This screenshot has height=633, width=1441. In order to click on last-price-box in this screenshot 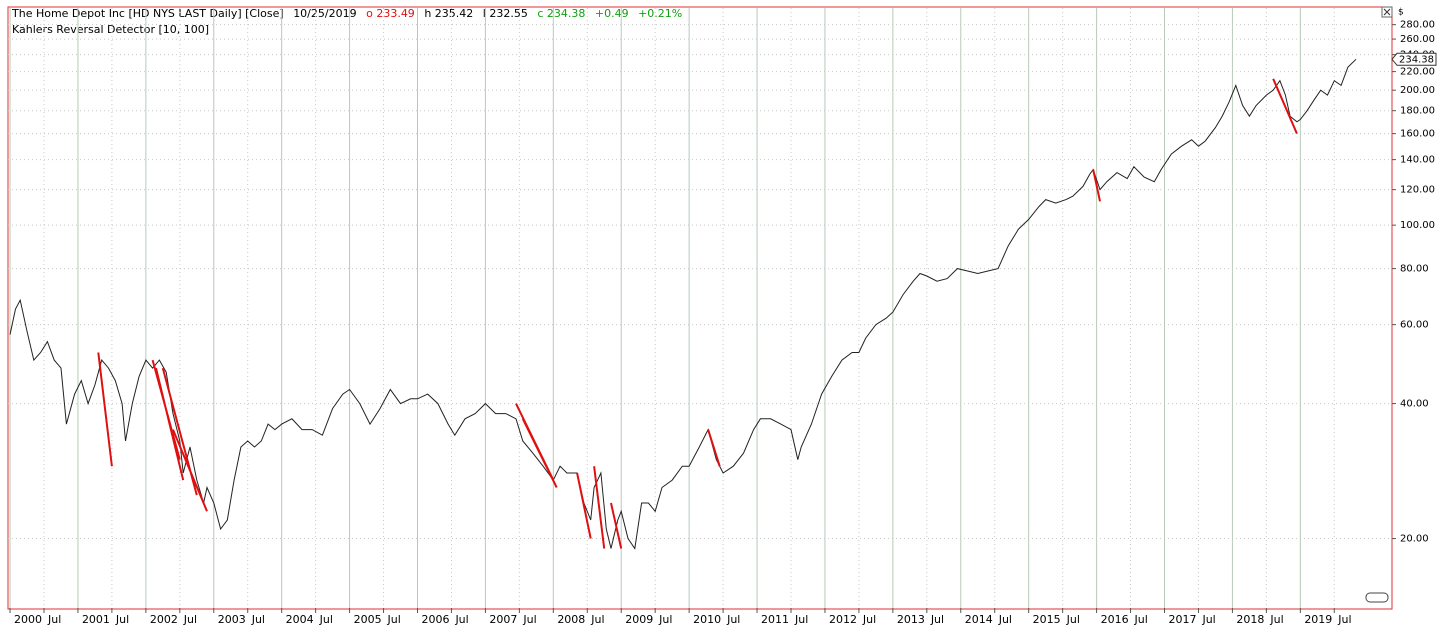, I will do `click(1414, 59)`.